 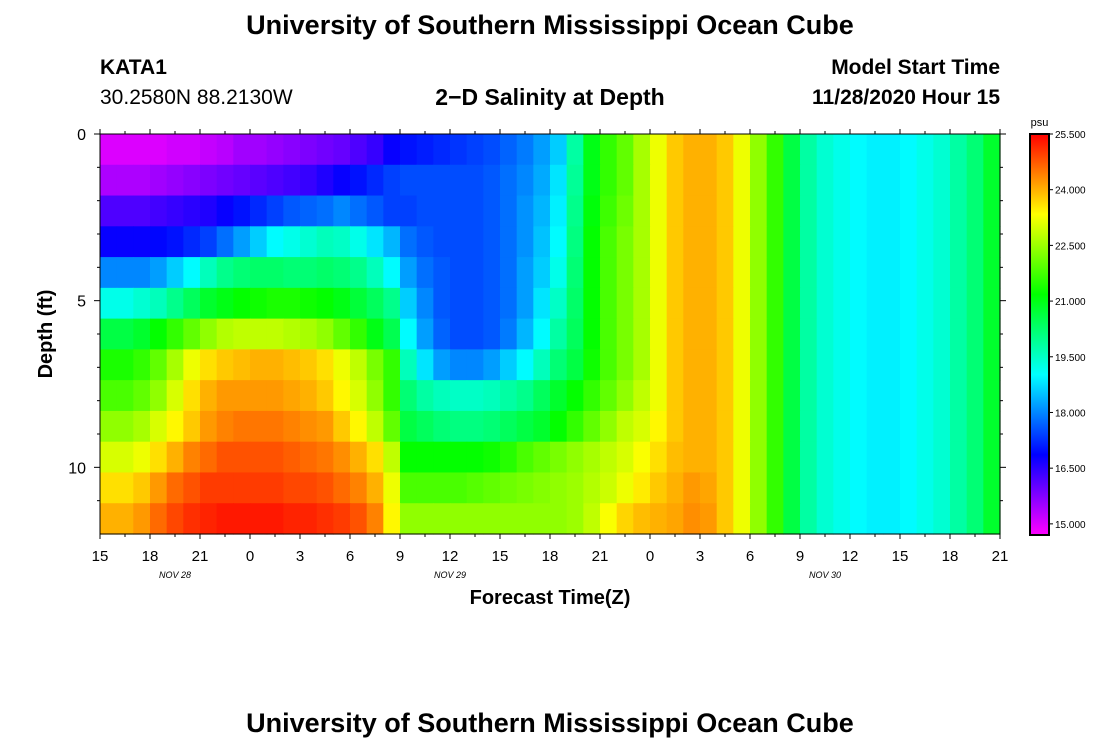 What do you see at coordinates (1040, 123) in the screenshot?
I see `colorbar-unit: psu` at bounding box center [1040, 123].